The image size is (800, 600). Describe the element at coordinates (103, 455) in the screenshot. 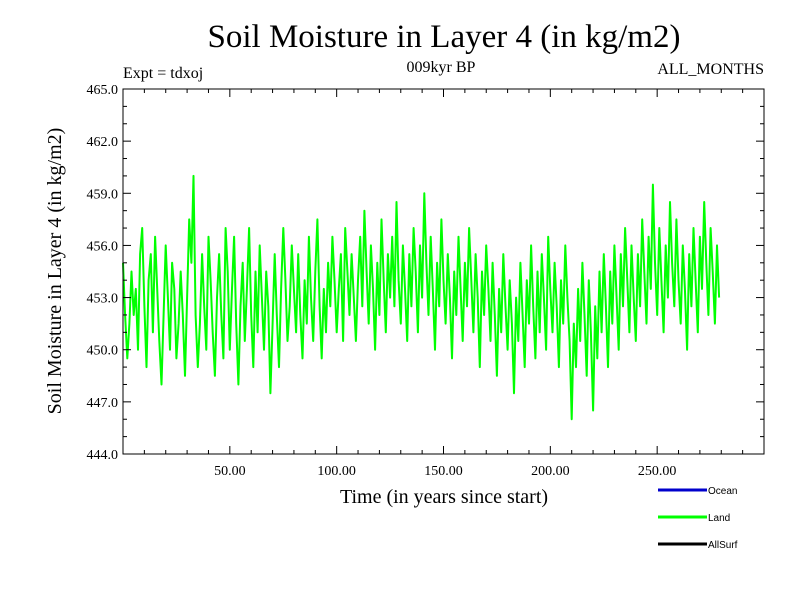

I see `y-tick-label: 444.0` at that location.